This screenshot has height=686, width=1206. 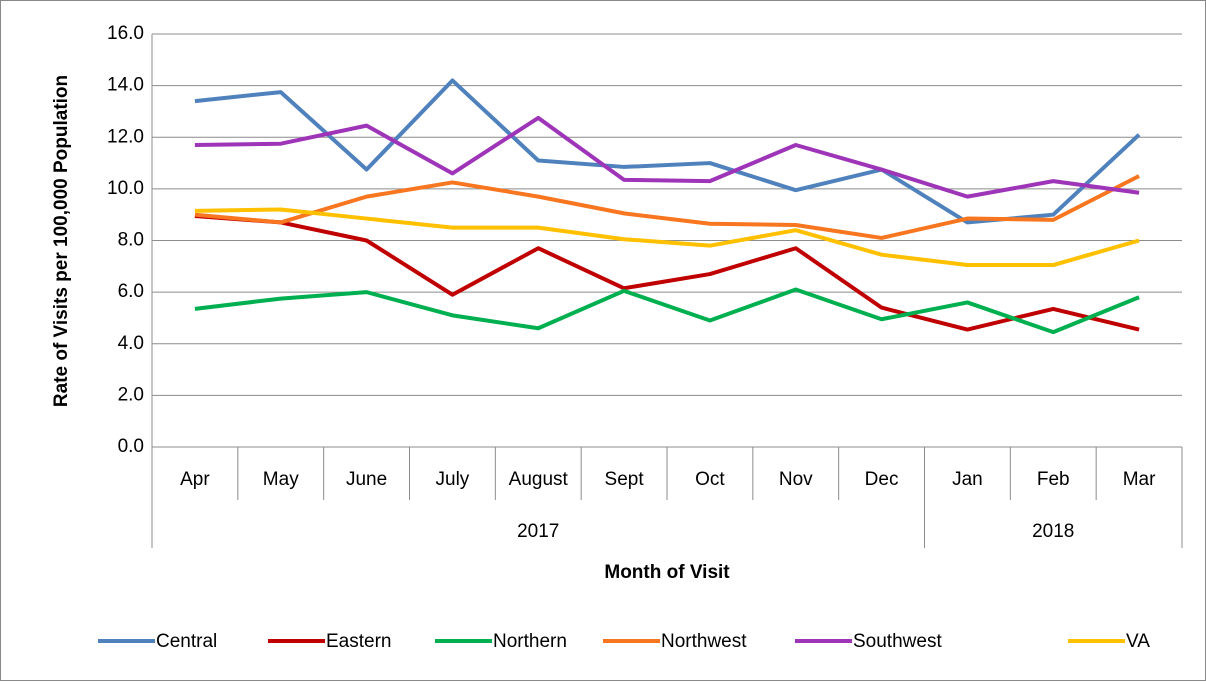 What do you see at coordinates (131, 394) in the screenshot?
I see `y-tick-label: 2.0` at bounding box center [131, 394].